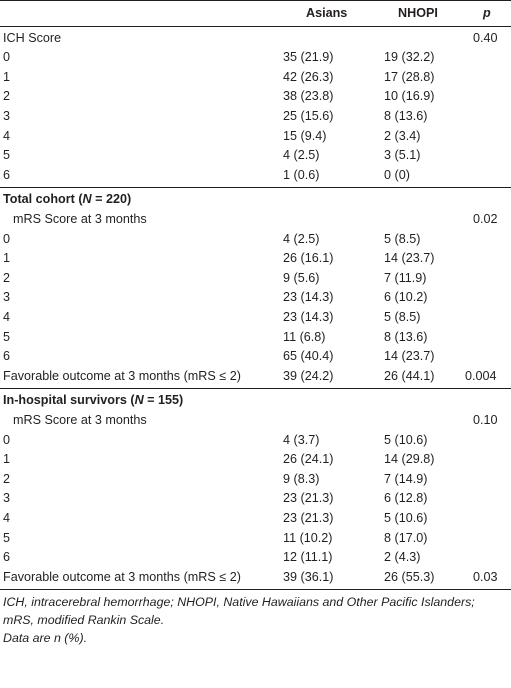  I want to click on nhopi-cell: 10 (16.9), so click(409, 96).